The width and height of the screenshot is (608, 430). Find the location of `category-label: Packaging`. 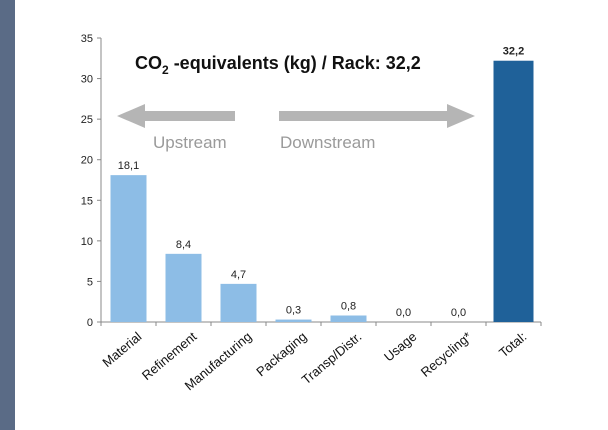

category-label: Packaging is located at coordinates (281, 354).